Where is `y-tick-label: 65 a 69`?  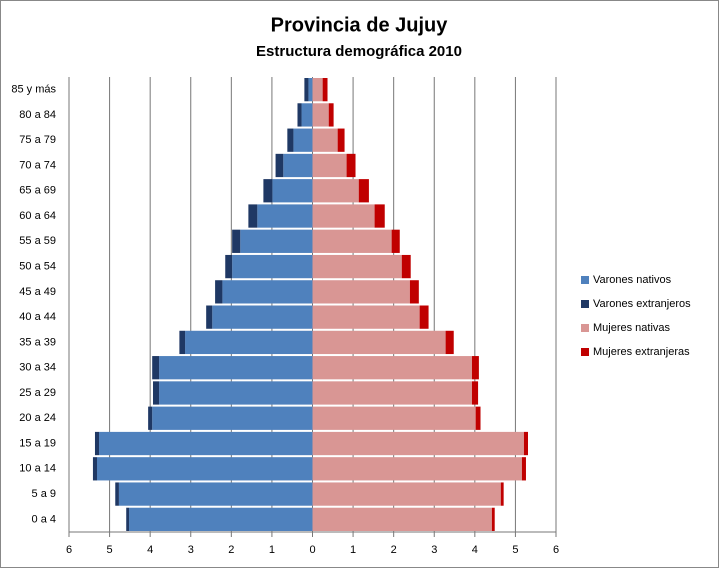 y-tick-label: 65 a 69 is located at coordinates (37, 191).